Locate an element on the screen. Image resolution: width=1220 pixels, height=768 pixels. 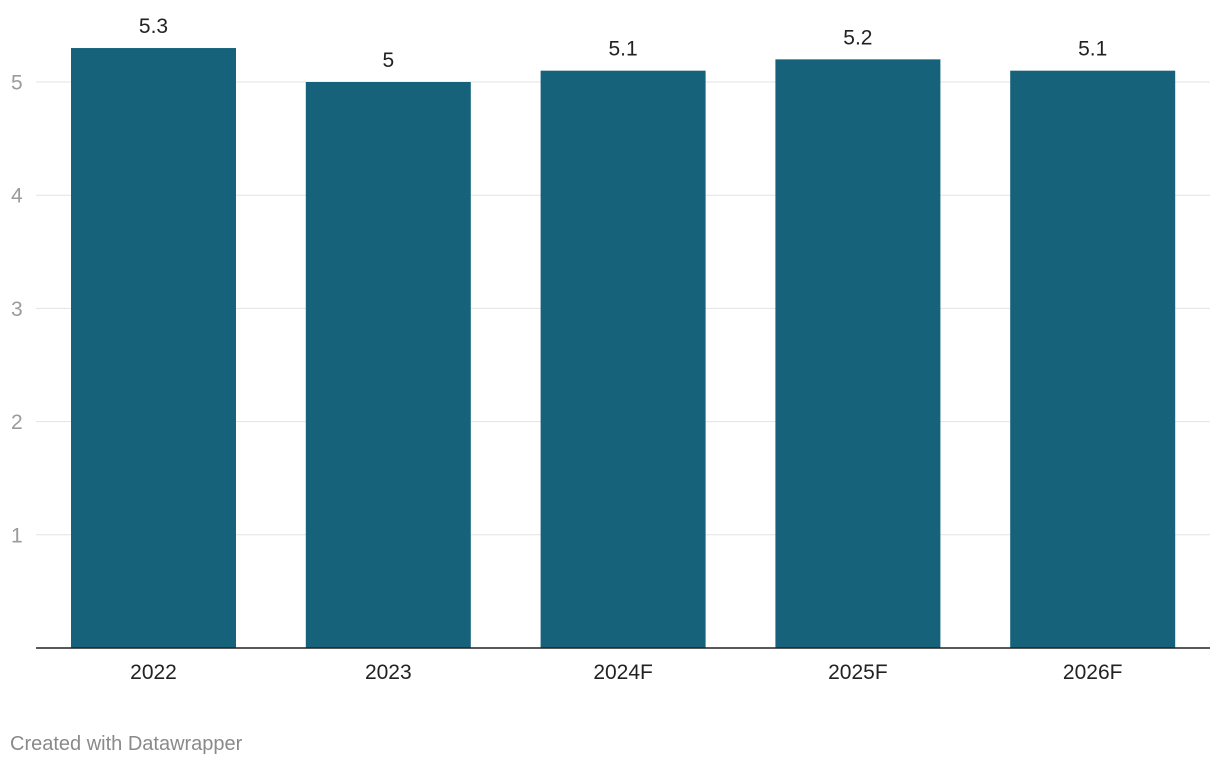
y-tick-label: 5 is located at coordinates (17, 83).